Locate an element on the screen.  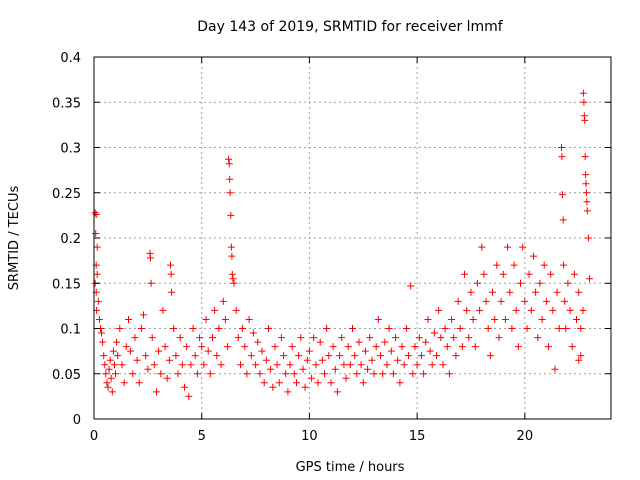
y-tick-label: 0 is located at coordinates (77, 420).